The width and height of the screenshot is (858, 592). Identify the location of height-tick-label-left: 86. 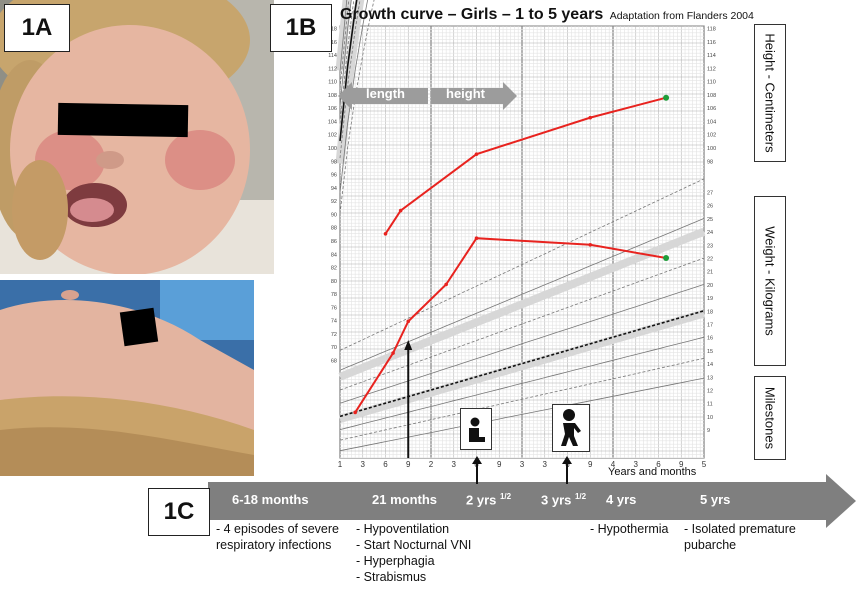
(334, 242).